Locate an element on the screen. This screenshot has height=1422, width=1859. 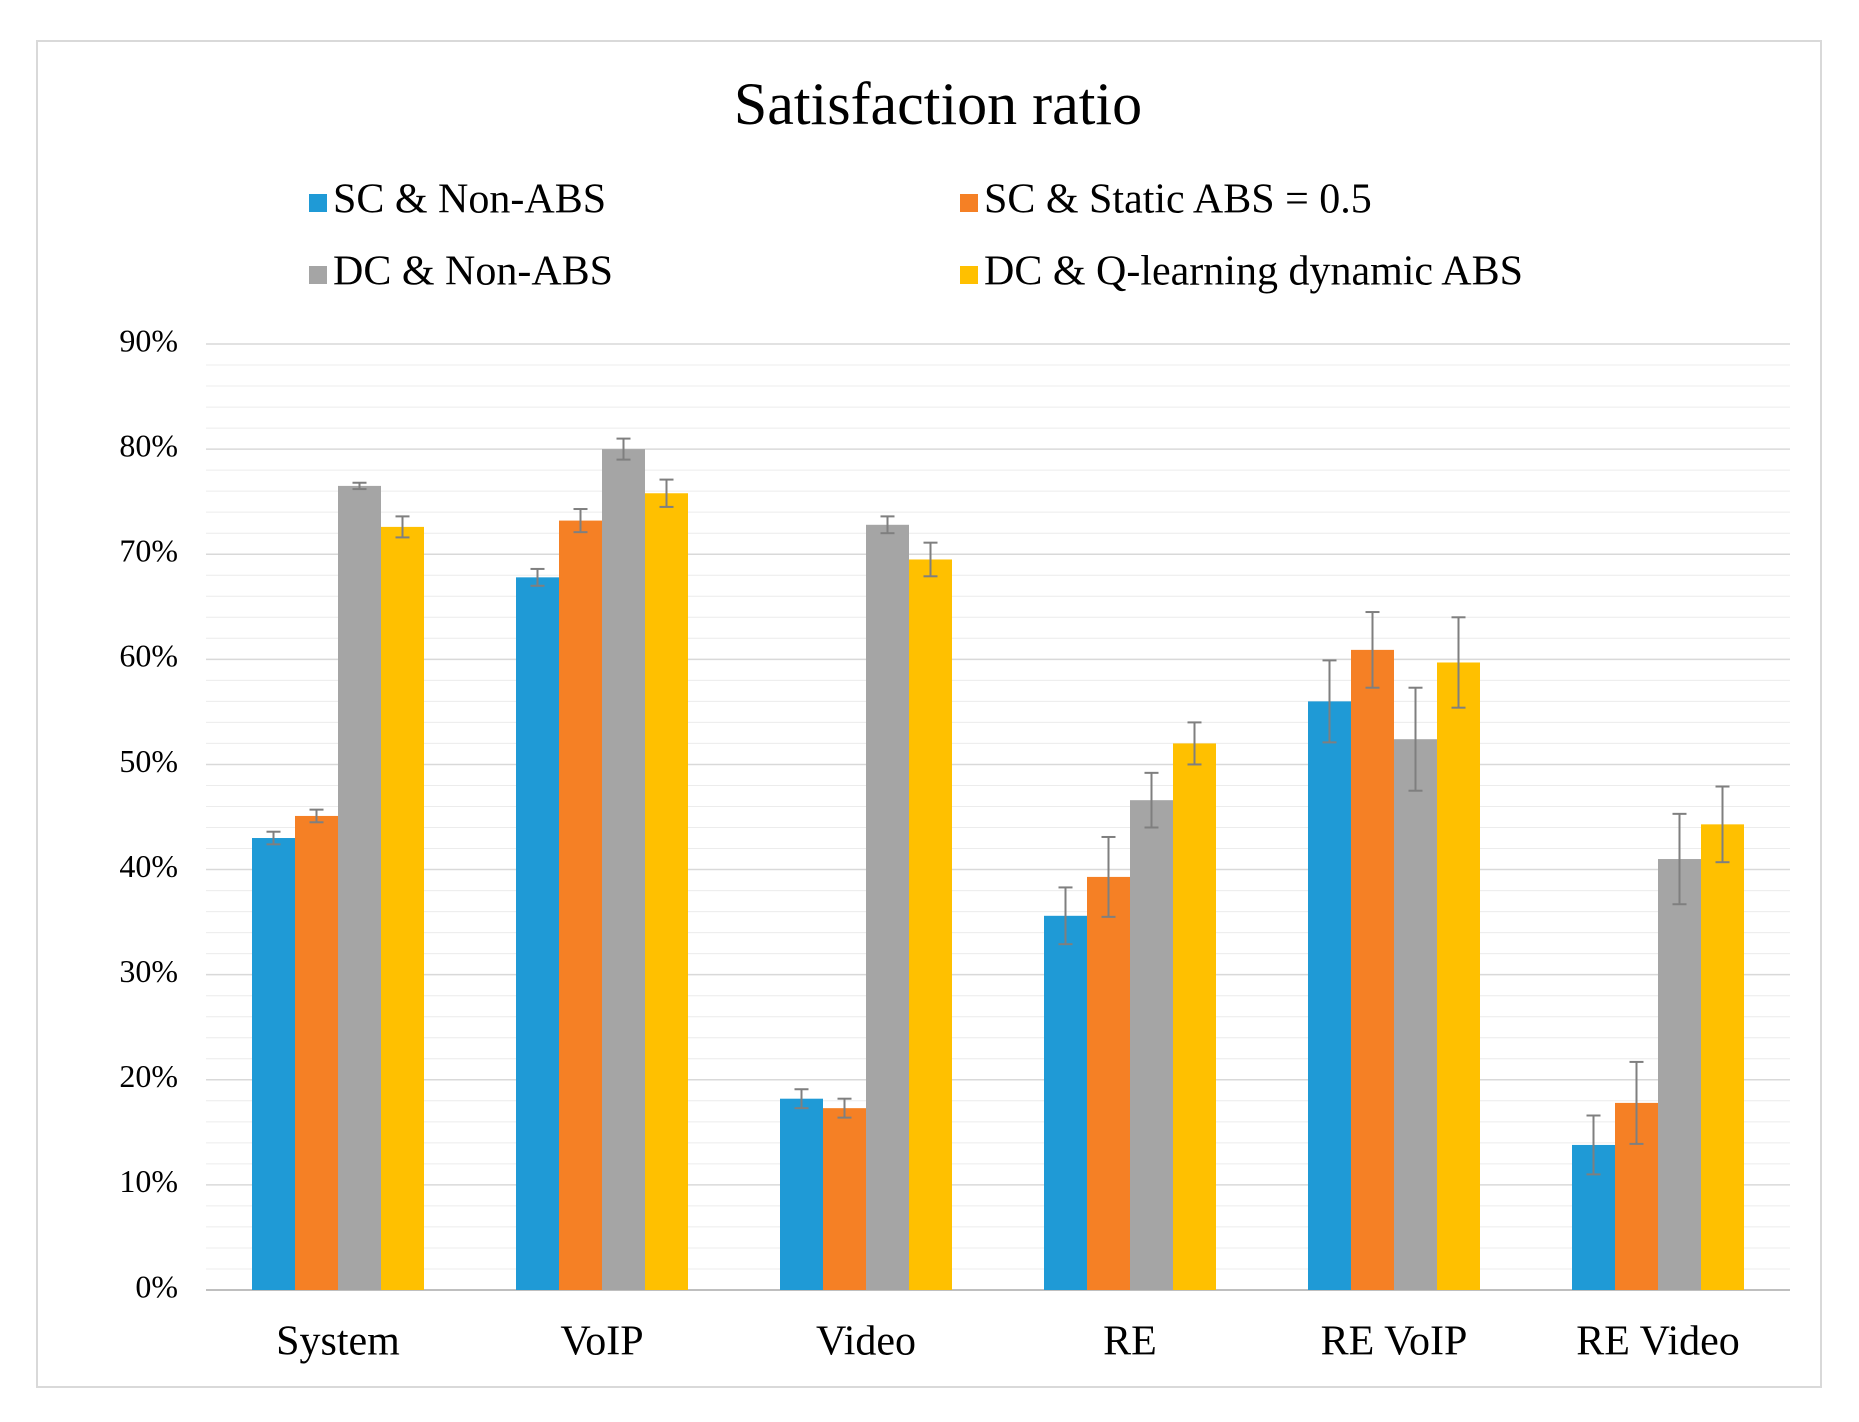
error-bar-sc-non-abs-re-video is located at coordinates (1593, 1145).